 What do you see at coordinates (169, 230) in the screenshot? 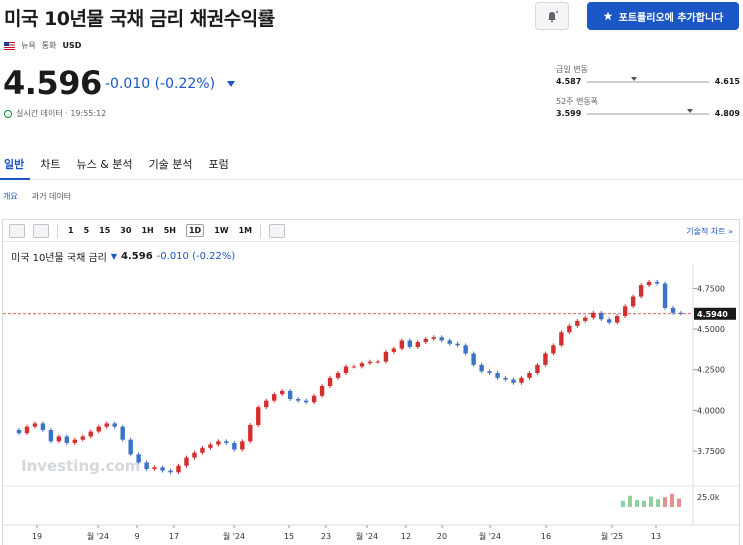
I see `interval-5h: 5H` at bounding box center [169, 230].